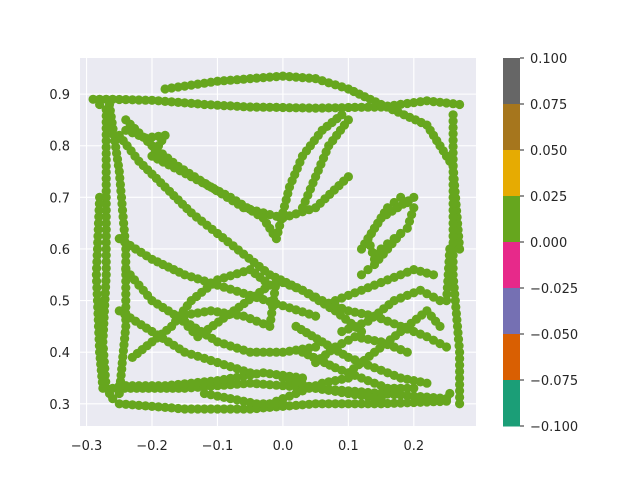  Describe the element at coordinates (413, 446) in the screenshot. I see `x-tick-label: 0.2` at that location.